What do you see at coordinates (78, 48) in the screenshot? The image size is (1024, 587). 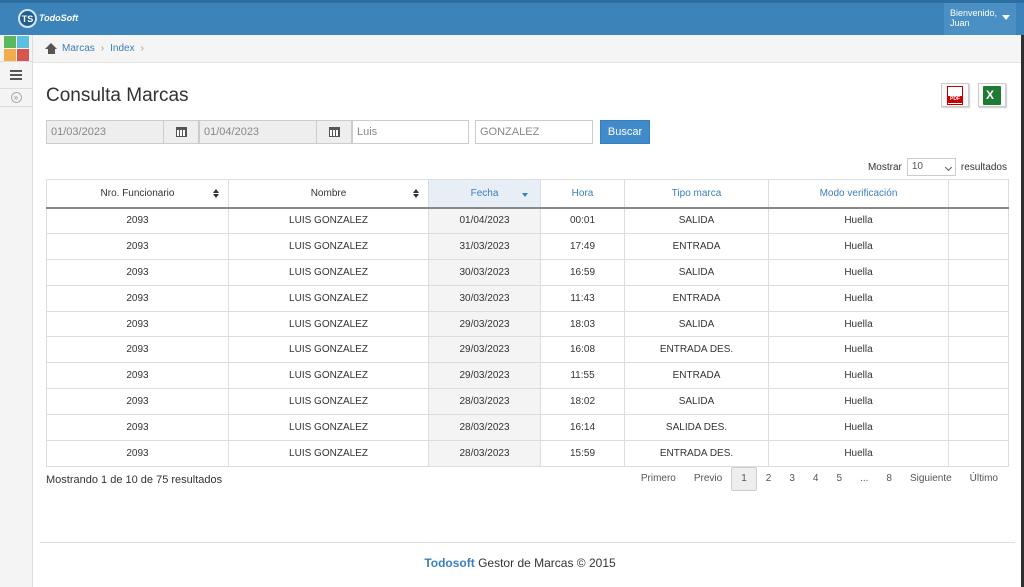 I see `breadcrumb-item-marcas: Marcas` at bounding box center [78, 48].